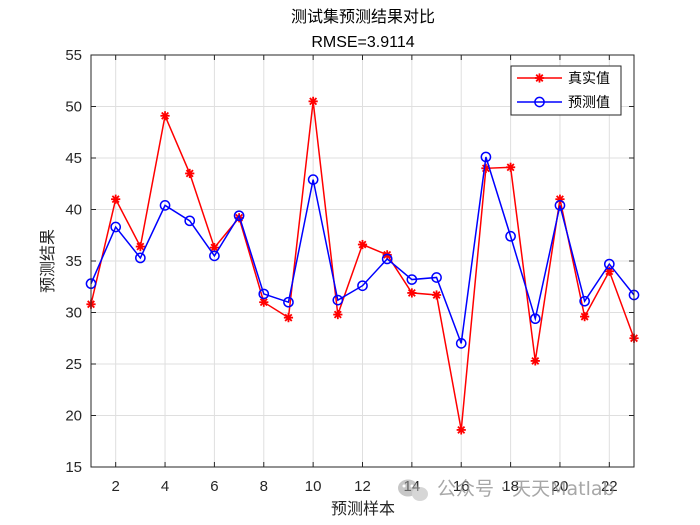  What do you see at coordinates (73, 416) in the screenshot?
I see `y-tick-label: 20` at bounding box center [73, 416].